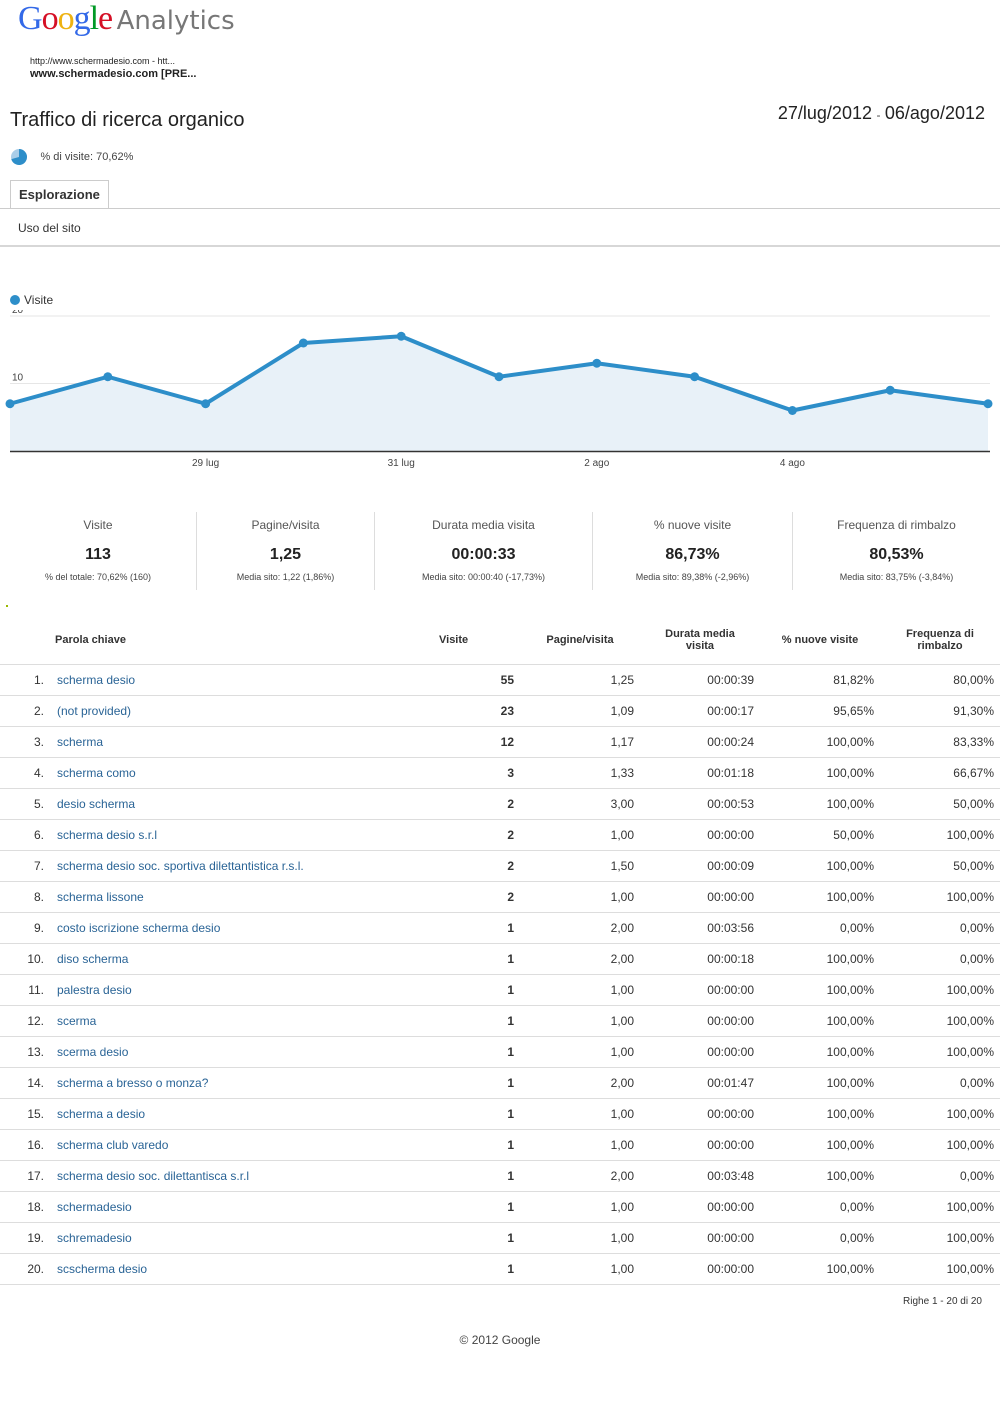 The height and width of the screenshot is (1416, 1000). What do you see at coordinates (49, 228) in the screenshot?
I see `subtab-uso-del-sito: Uso del sito` at bounding box center [49, 228].